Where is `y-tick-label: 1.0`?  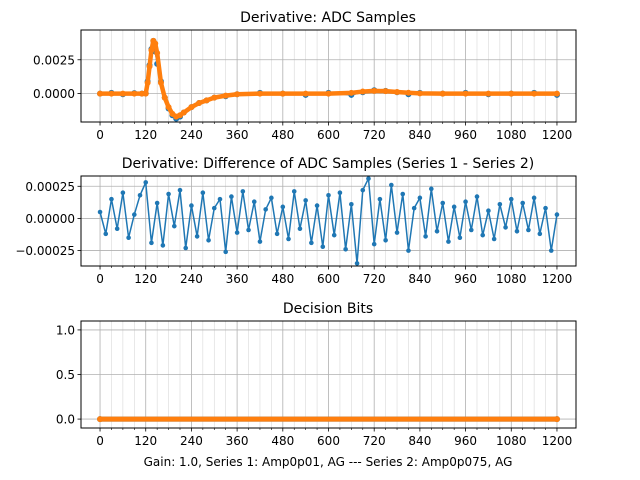
y-tick-label: 1.0 is located at coordinates (65, 330).